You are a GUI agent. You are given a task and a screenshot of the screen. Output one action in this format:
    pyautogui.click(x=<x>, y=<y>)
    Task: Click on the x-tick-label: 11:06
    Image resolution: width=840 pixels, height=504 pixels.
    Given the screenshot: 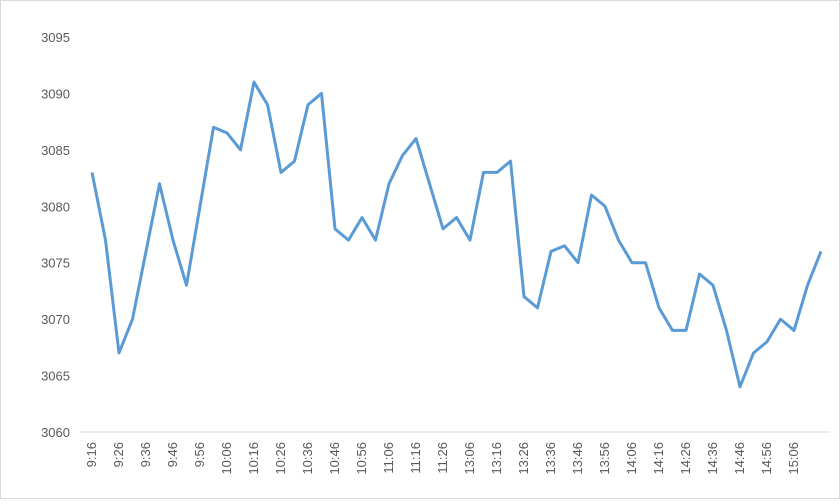 What is the action you would take?
    pyautogui.click(x=388, y=458)
    